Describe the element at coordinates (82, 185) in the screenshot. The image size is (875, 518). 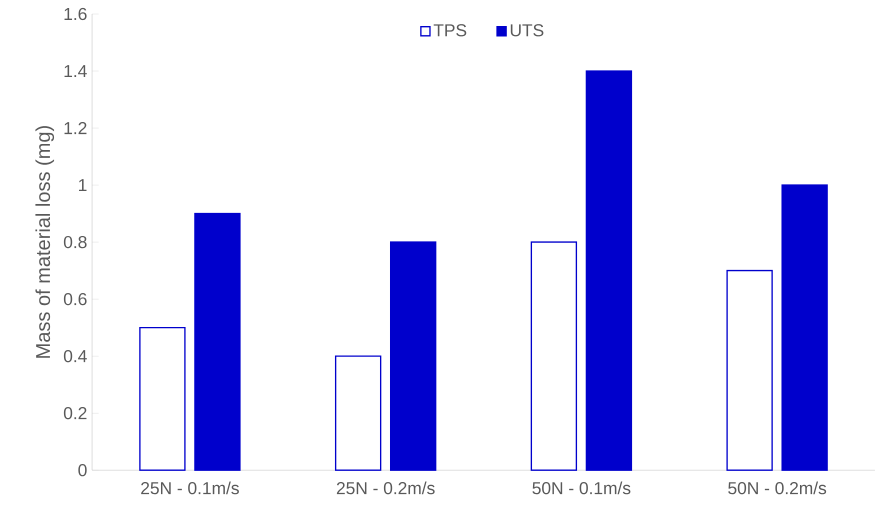
I see `y-tick-label: 1` at that location.